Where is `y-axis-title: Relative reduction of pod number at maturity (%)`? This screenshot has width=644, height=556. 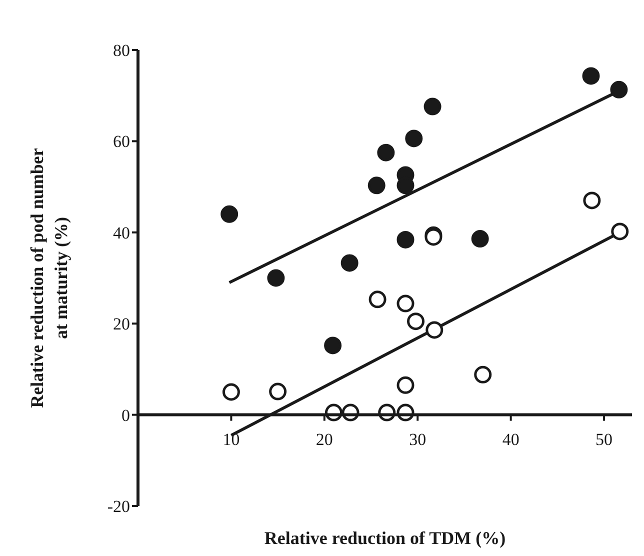 y-axis-title: Relative reduction of pod number at maturity (%) is located at coordinates (49, 278).